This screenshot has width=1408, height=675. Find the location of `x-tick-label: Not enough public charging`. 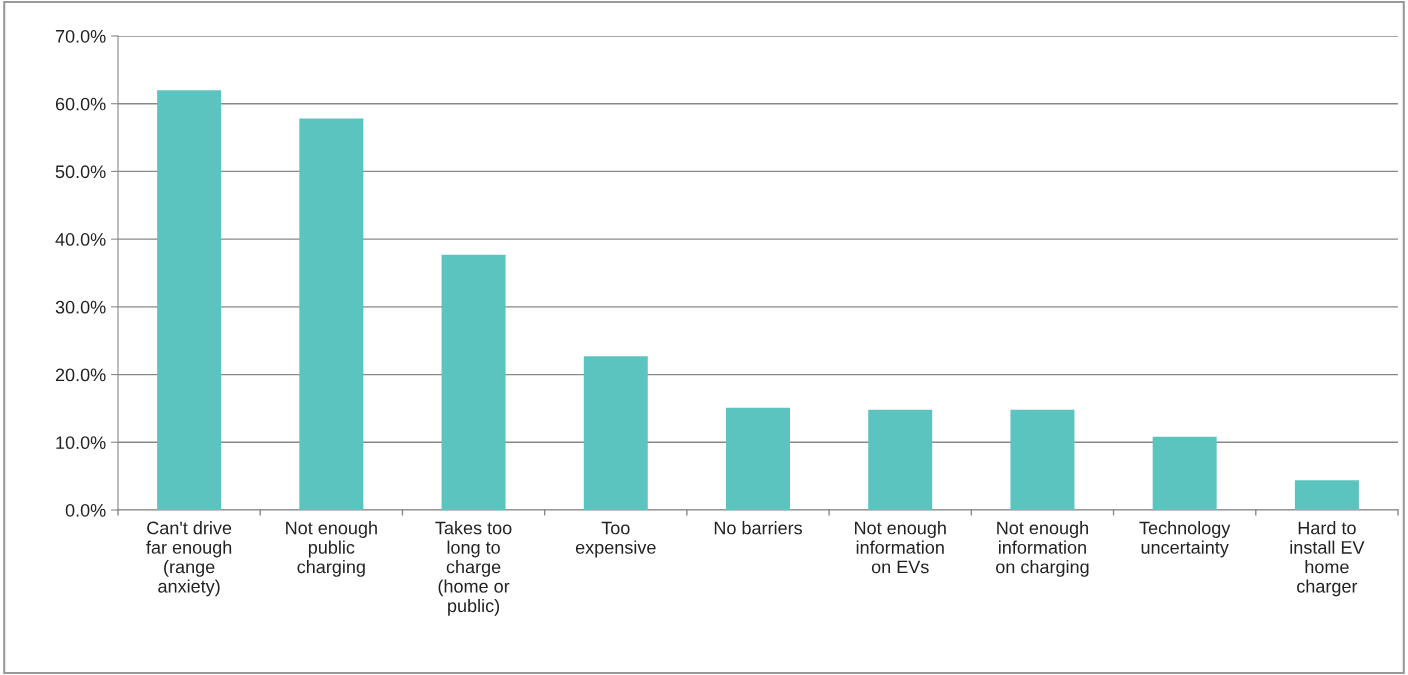

x-tick-label: Not enough public charging is located at coordinates (331, 549).